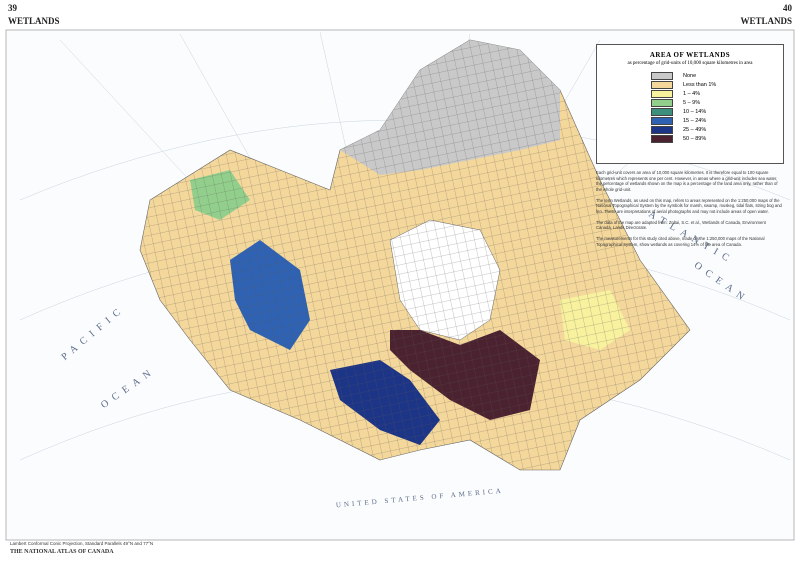  Describe the element at coordinates (695, 129) in the screenshot. I see `legend-label: 25 – 49%` at that location.